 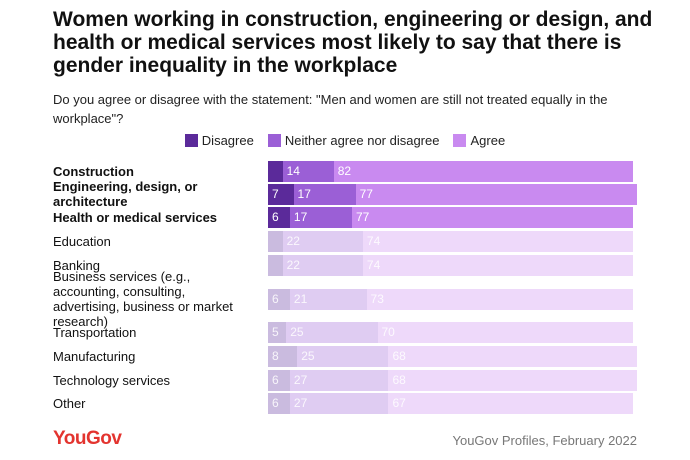 What do you see at coordinates (69, 403) in the screenshot?
I see `category-label: Other` at bounding box center [69, 403].